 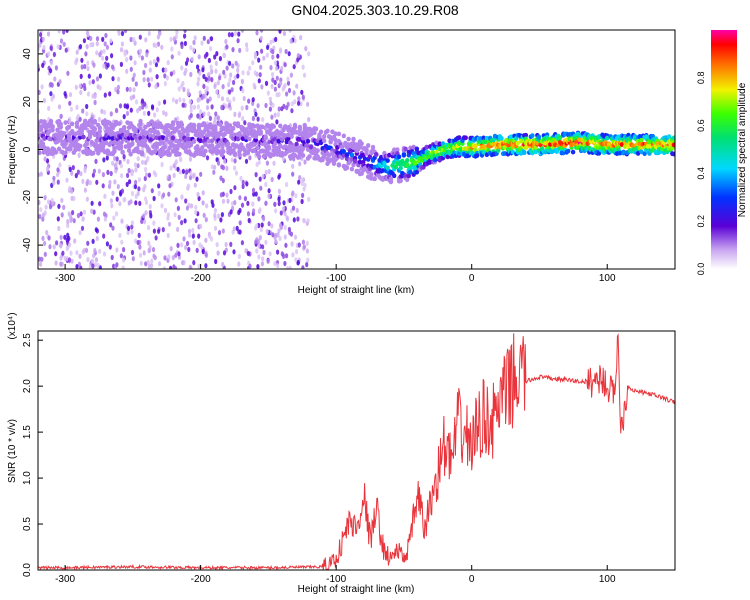 I want to click on snr-x-ticks: -300 -200 -100 0 100, so click(x=335, y=575).